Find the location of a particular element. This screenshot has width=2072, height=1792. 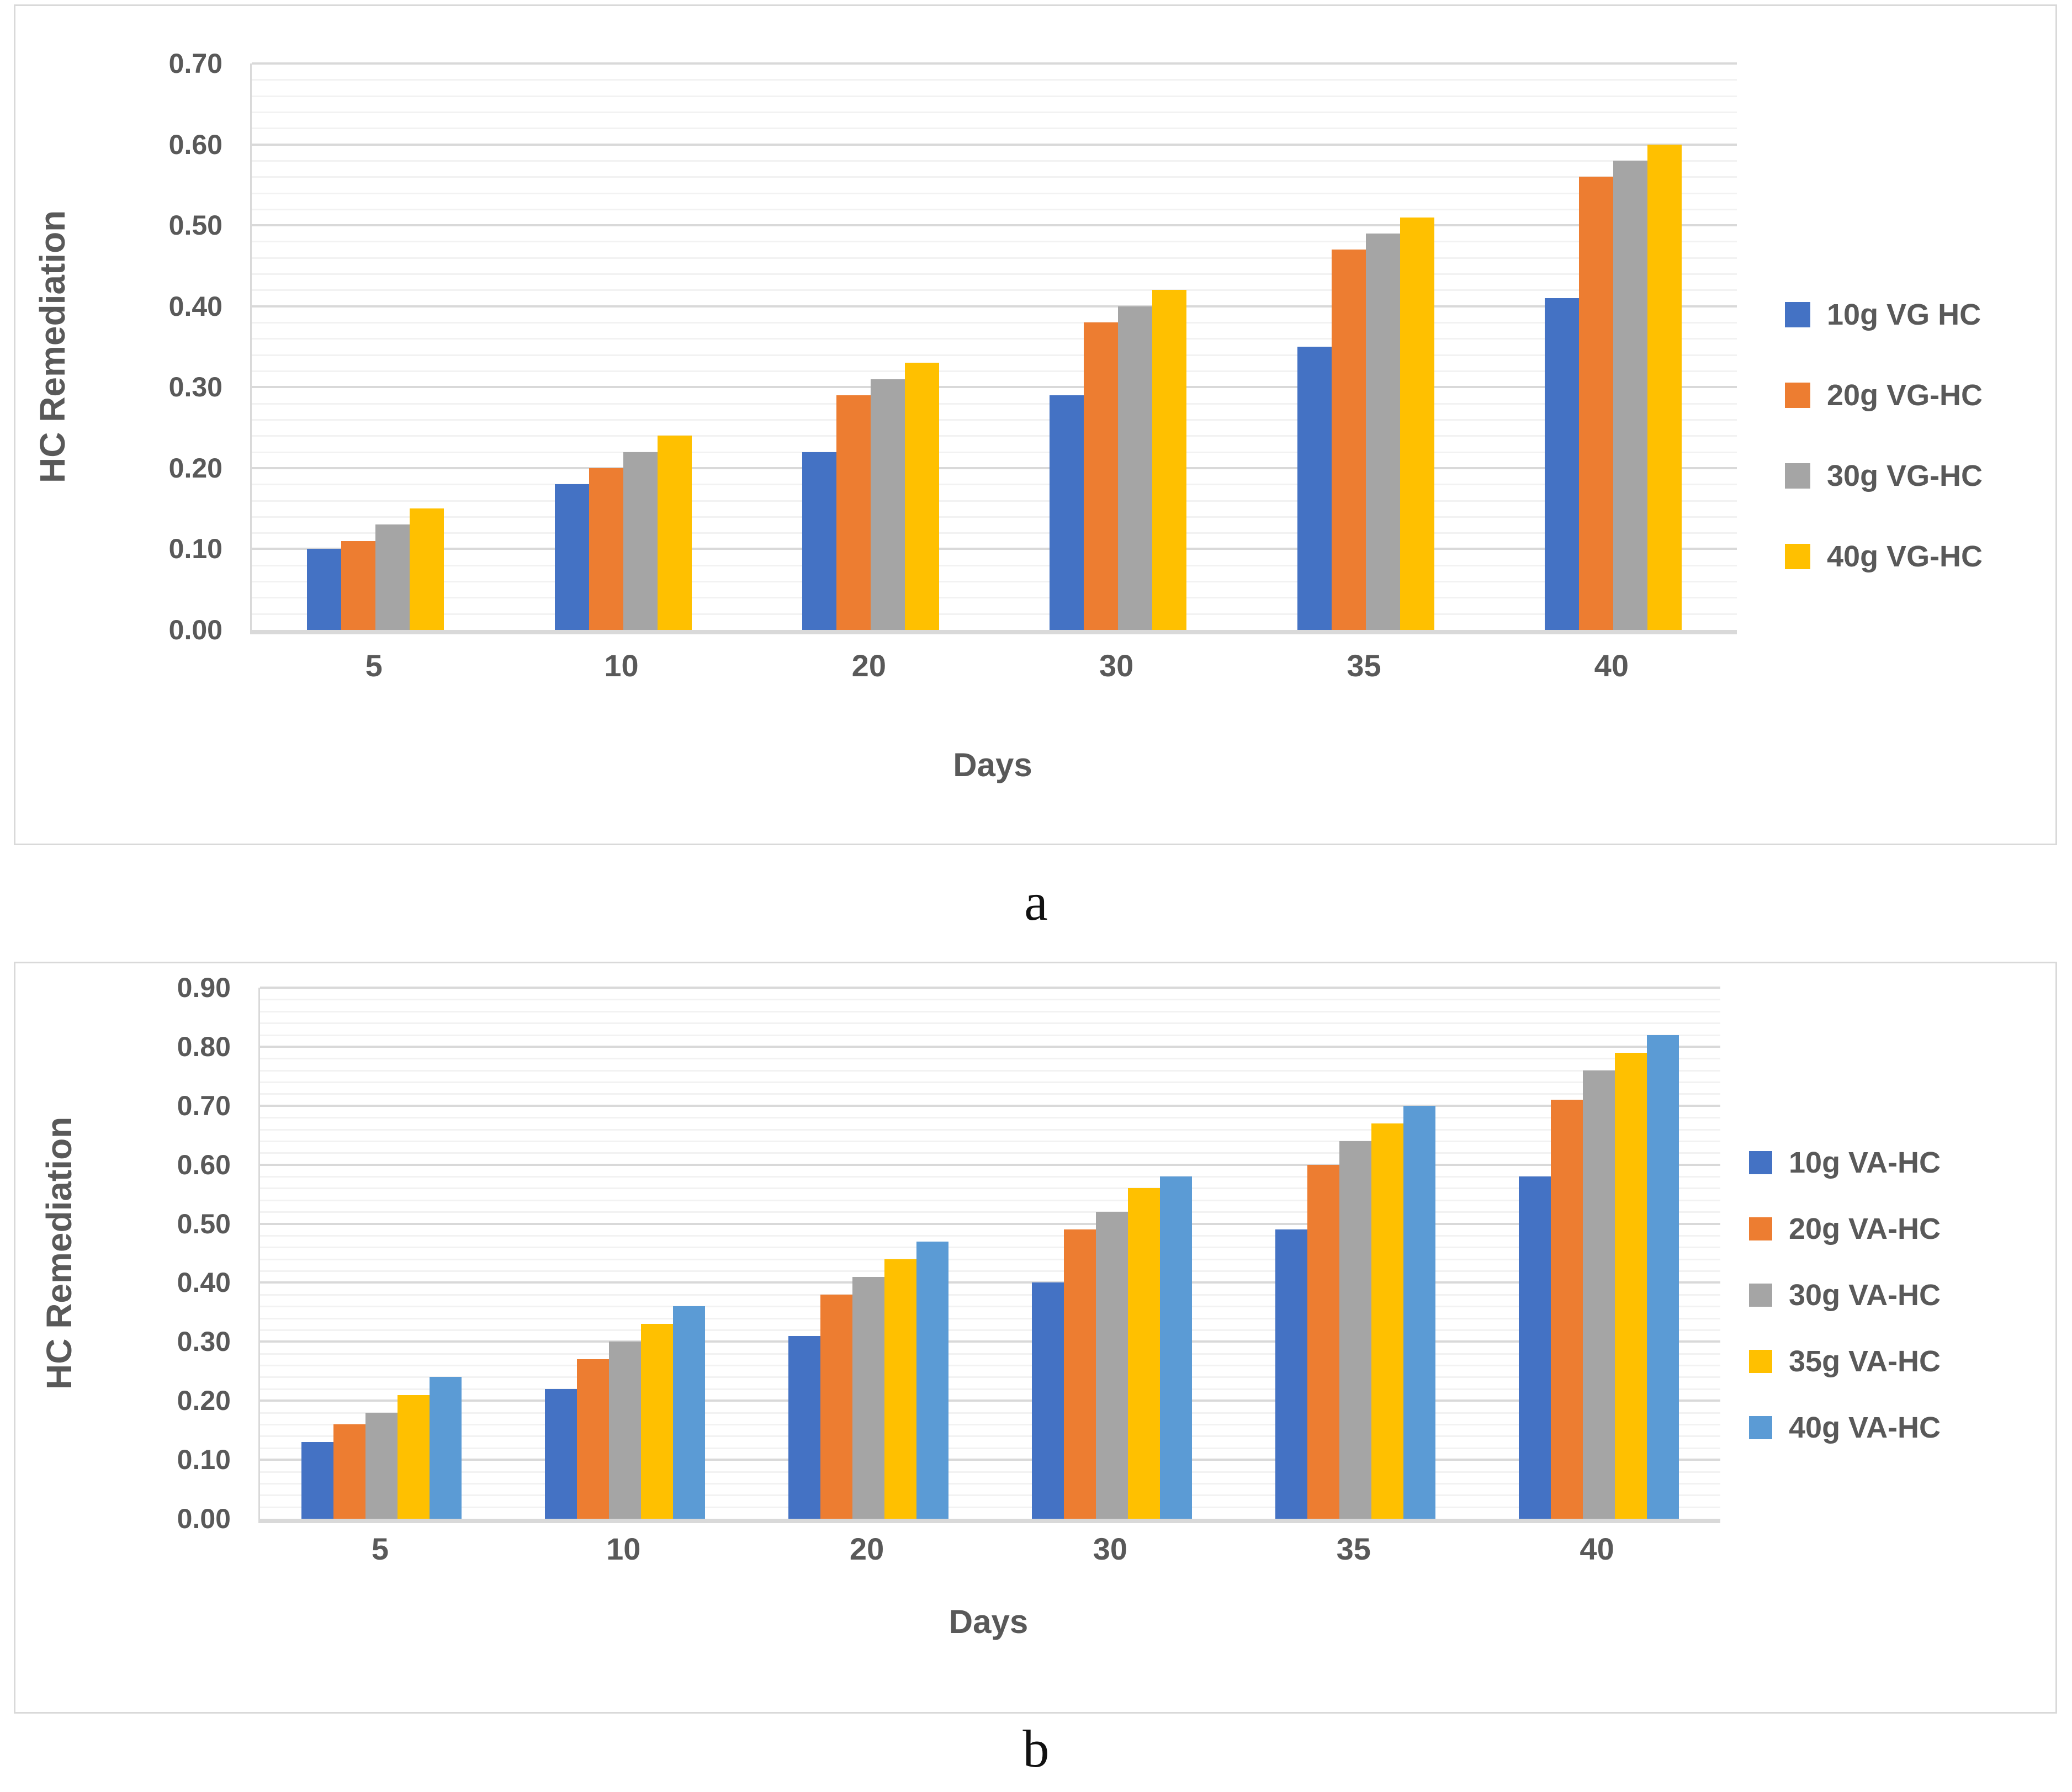

bar-a-20-s3 is located at coordinates (887, 504).